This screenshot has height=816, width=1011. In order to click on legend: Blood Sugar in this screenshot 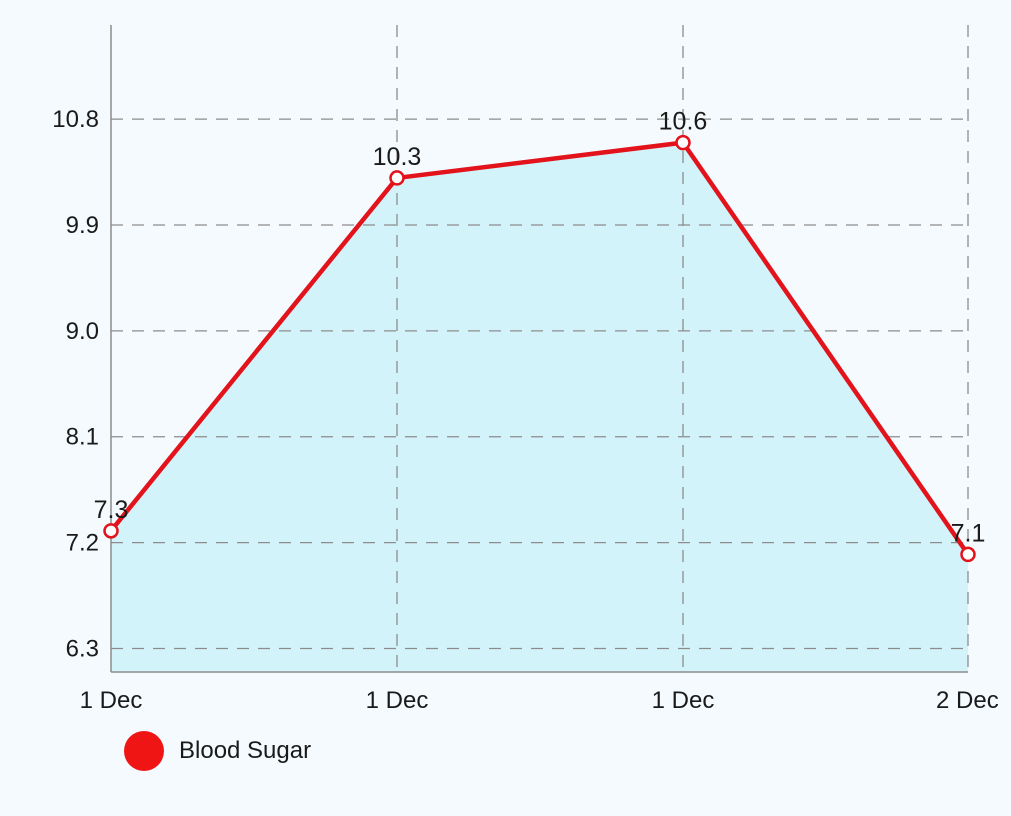, I will do `click(217, 751)`.